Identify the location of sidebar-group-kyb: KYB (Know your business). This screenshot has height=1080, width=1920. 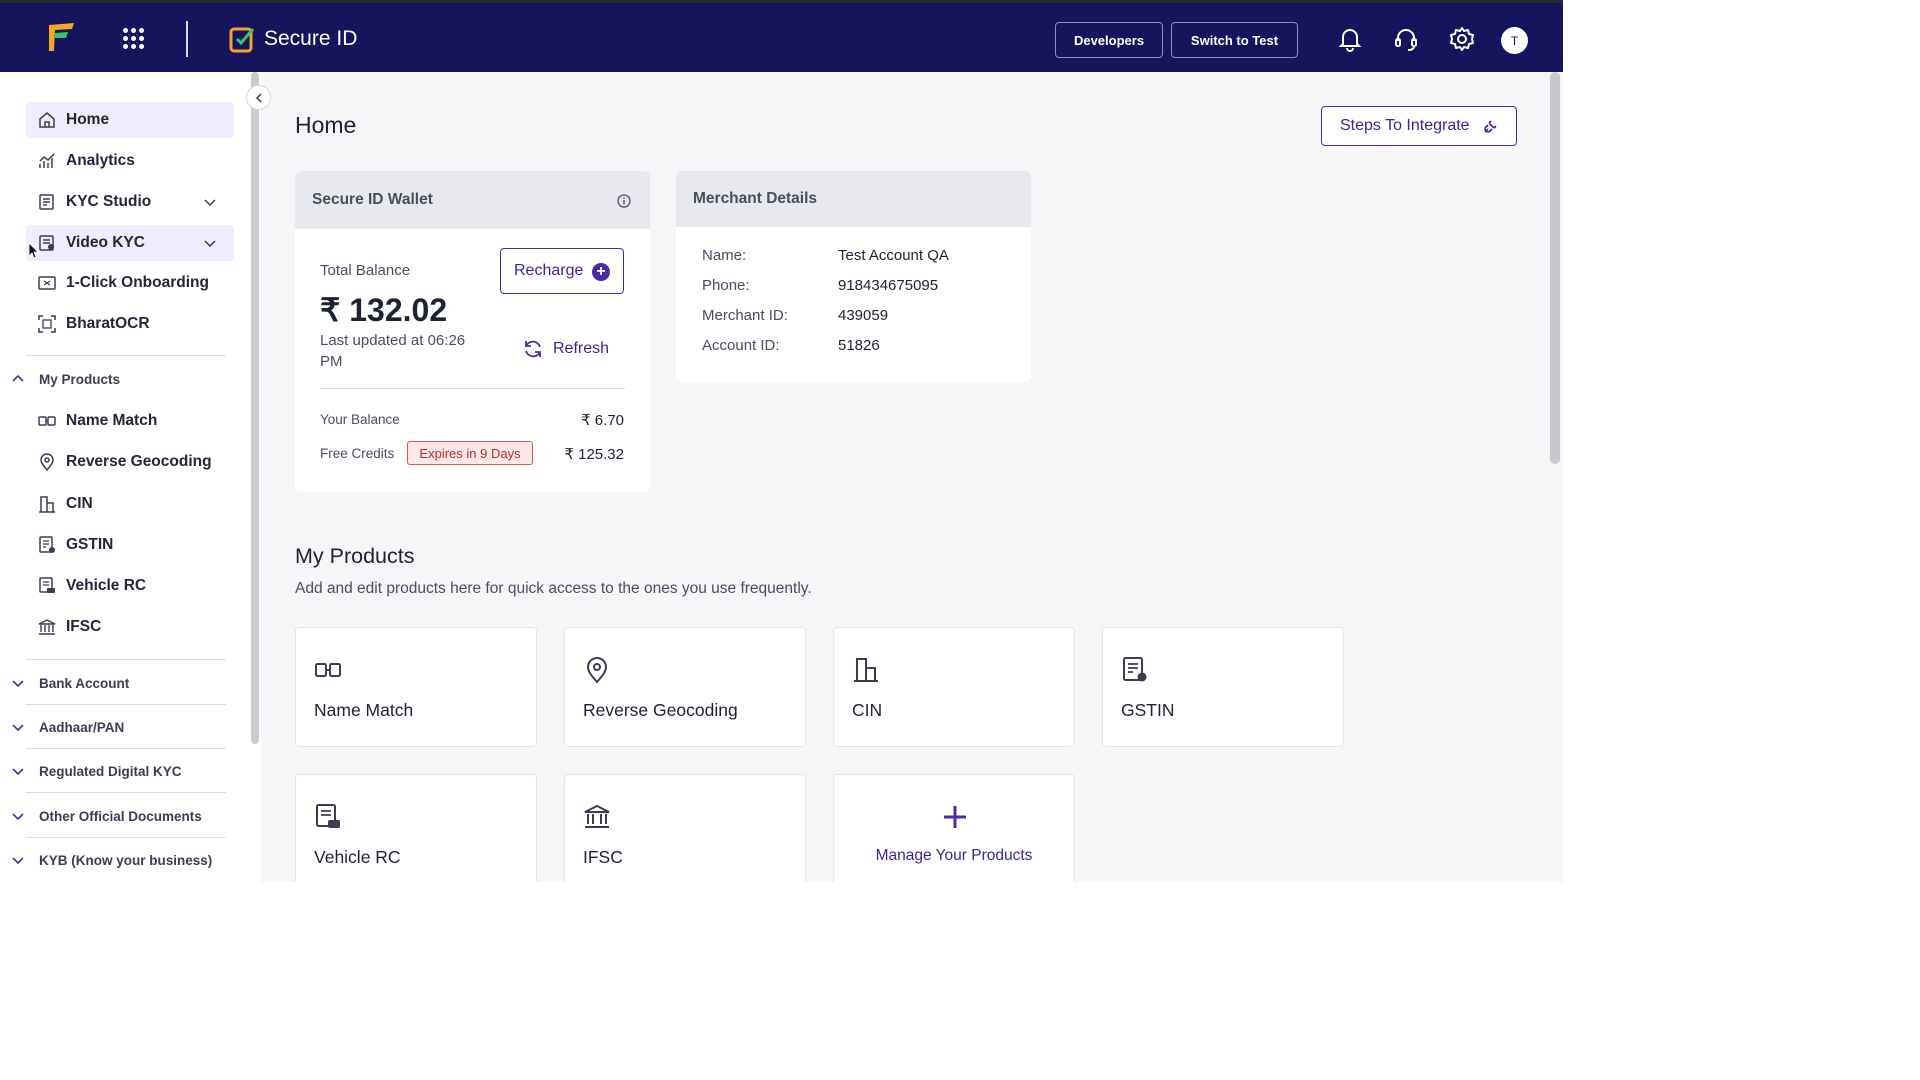
(119, 860).